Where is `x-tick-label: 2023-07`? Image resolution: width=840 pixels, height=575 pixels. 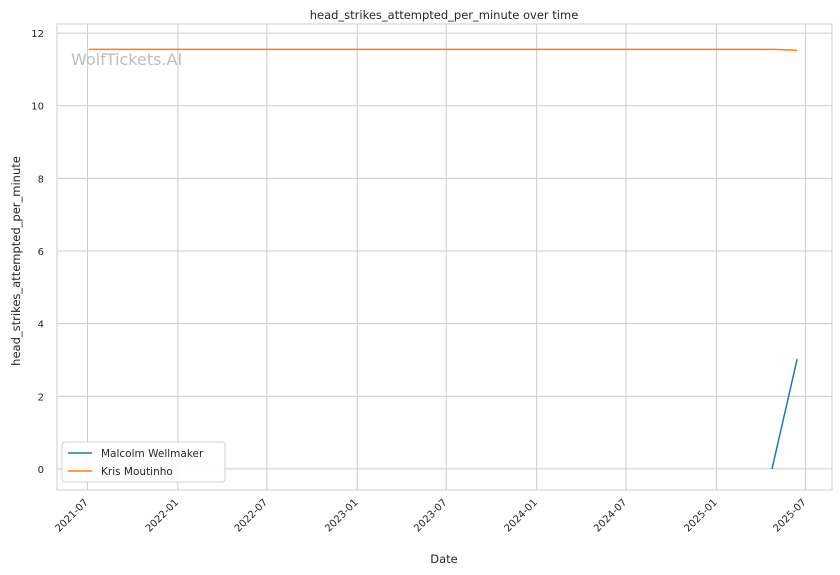
x-tick-label: 2023-07 is located at coordinates (430, 515).